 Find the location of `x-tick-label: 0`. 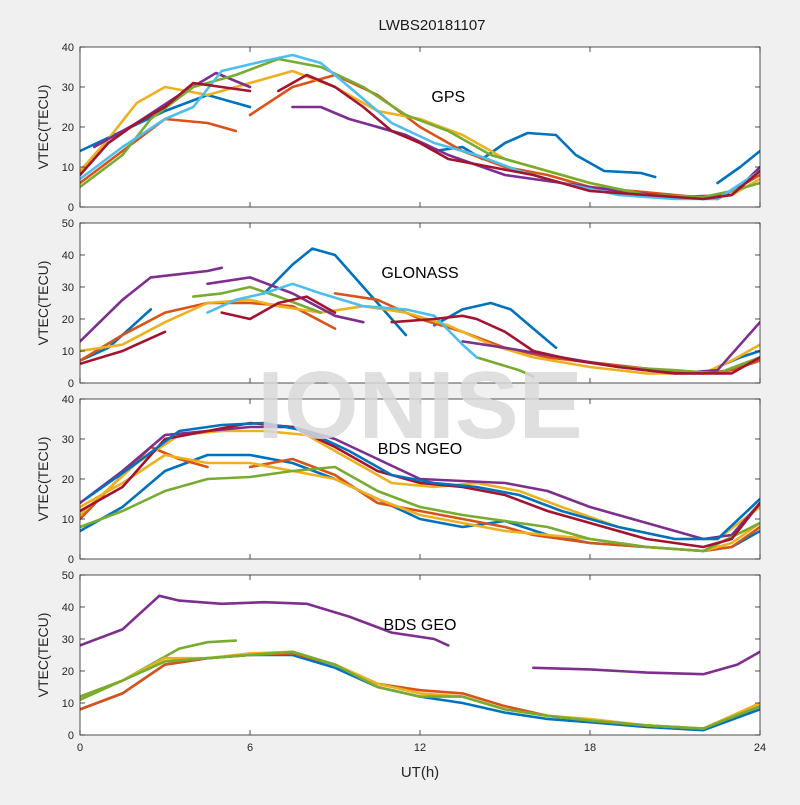

x-tick-label: 0 is located at coordinates (80, 748).